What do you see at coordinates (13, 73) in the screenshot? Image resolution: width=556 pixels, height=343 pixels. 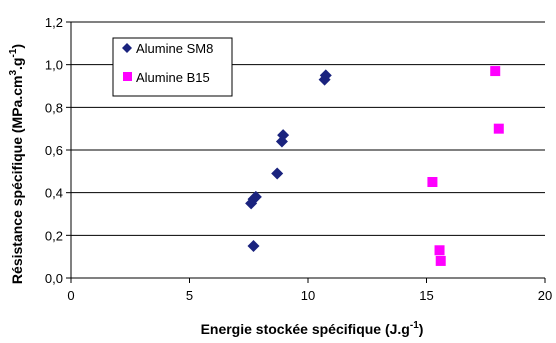 I see `y-axis-title-sup1: 3` at bounding box center [13, 73].